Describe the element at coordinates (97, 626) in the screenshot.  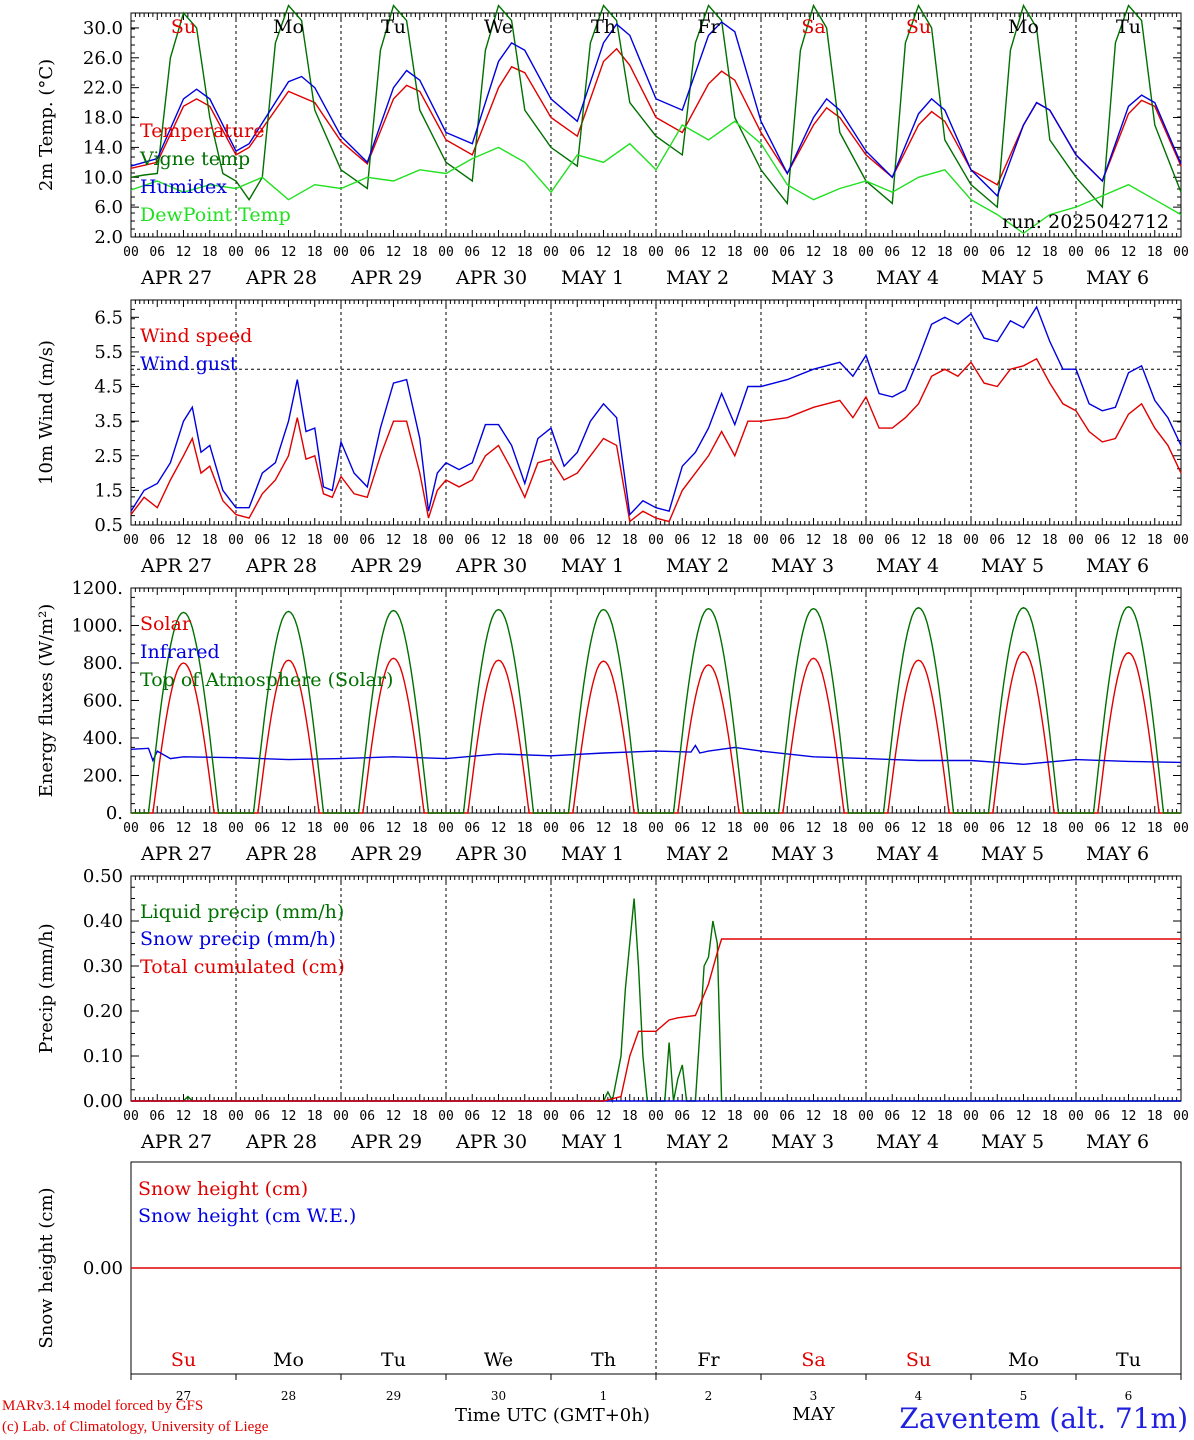
I see `y-tick-label: 1000.` at that location.